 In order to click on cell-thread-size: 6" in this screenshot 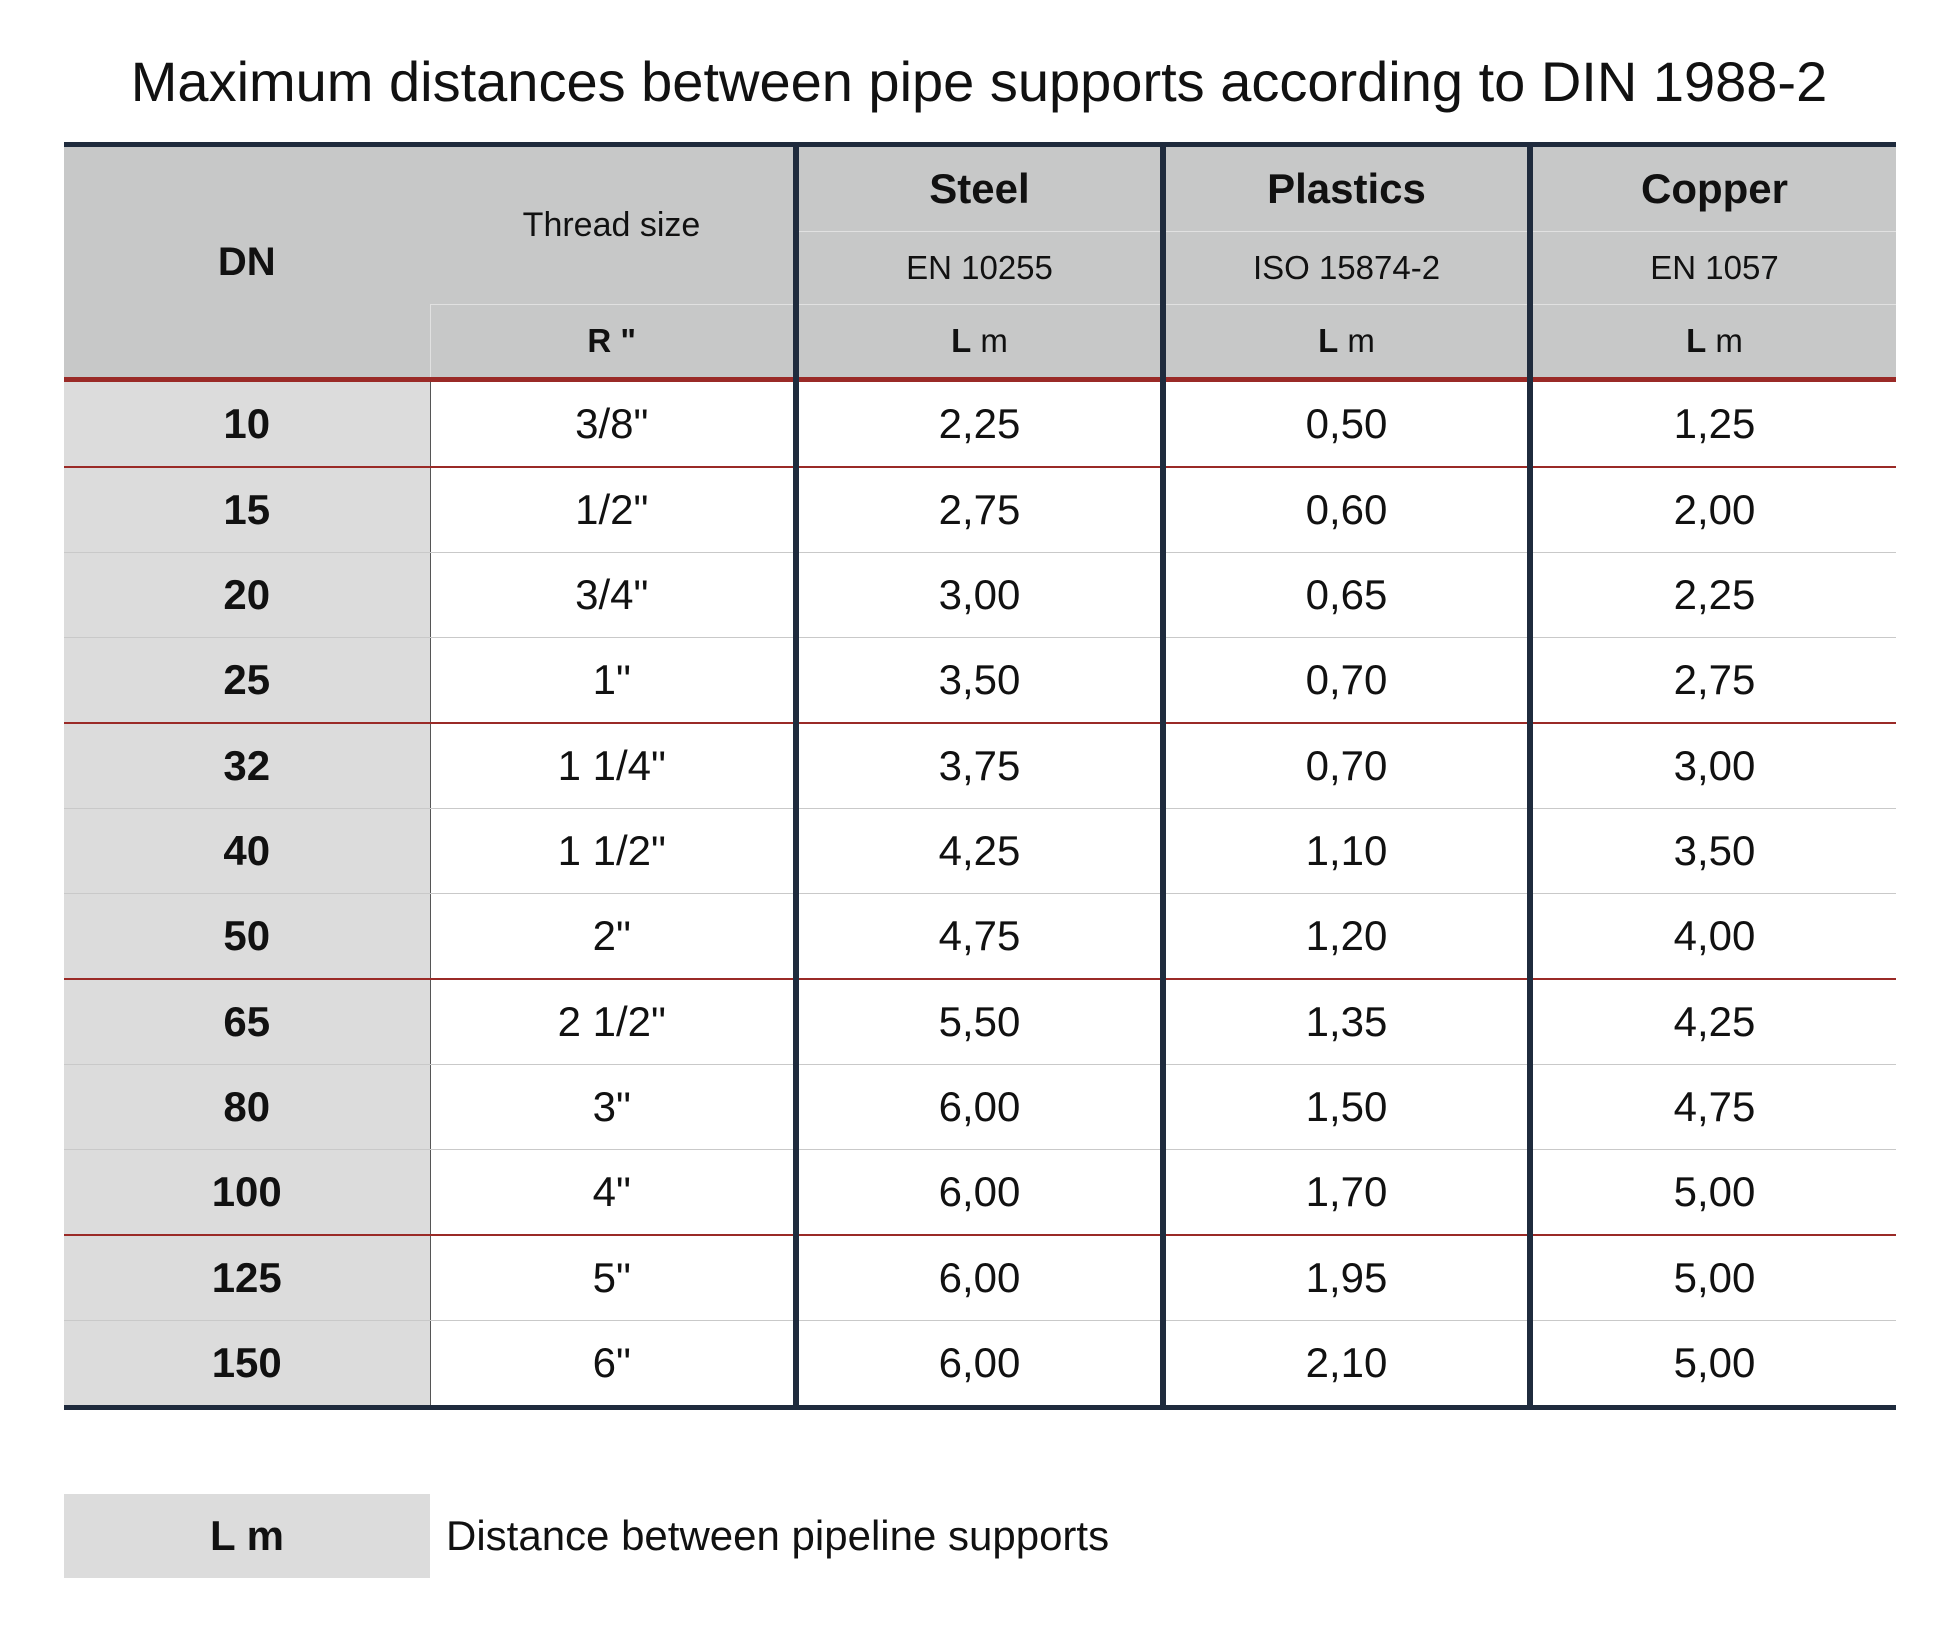, I will do `click(613, 1365)`.